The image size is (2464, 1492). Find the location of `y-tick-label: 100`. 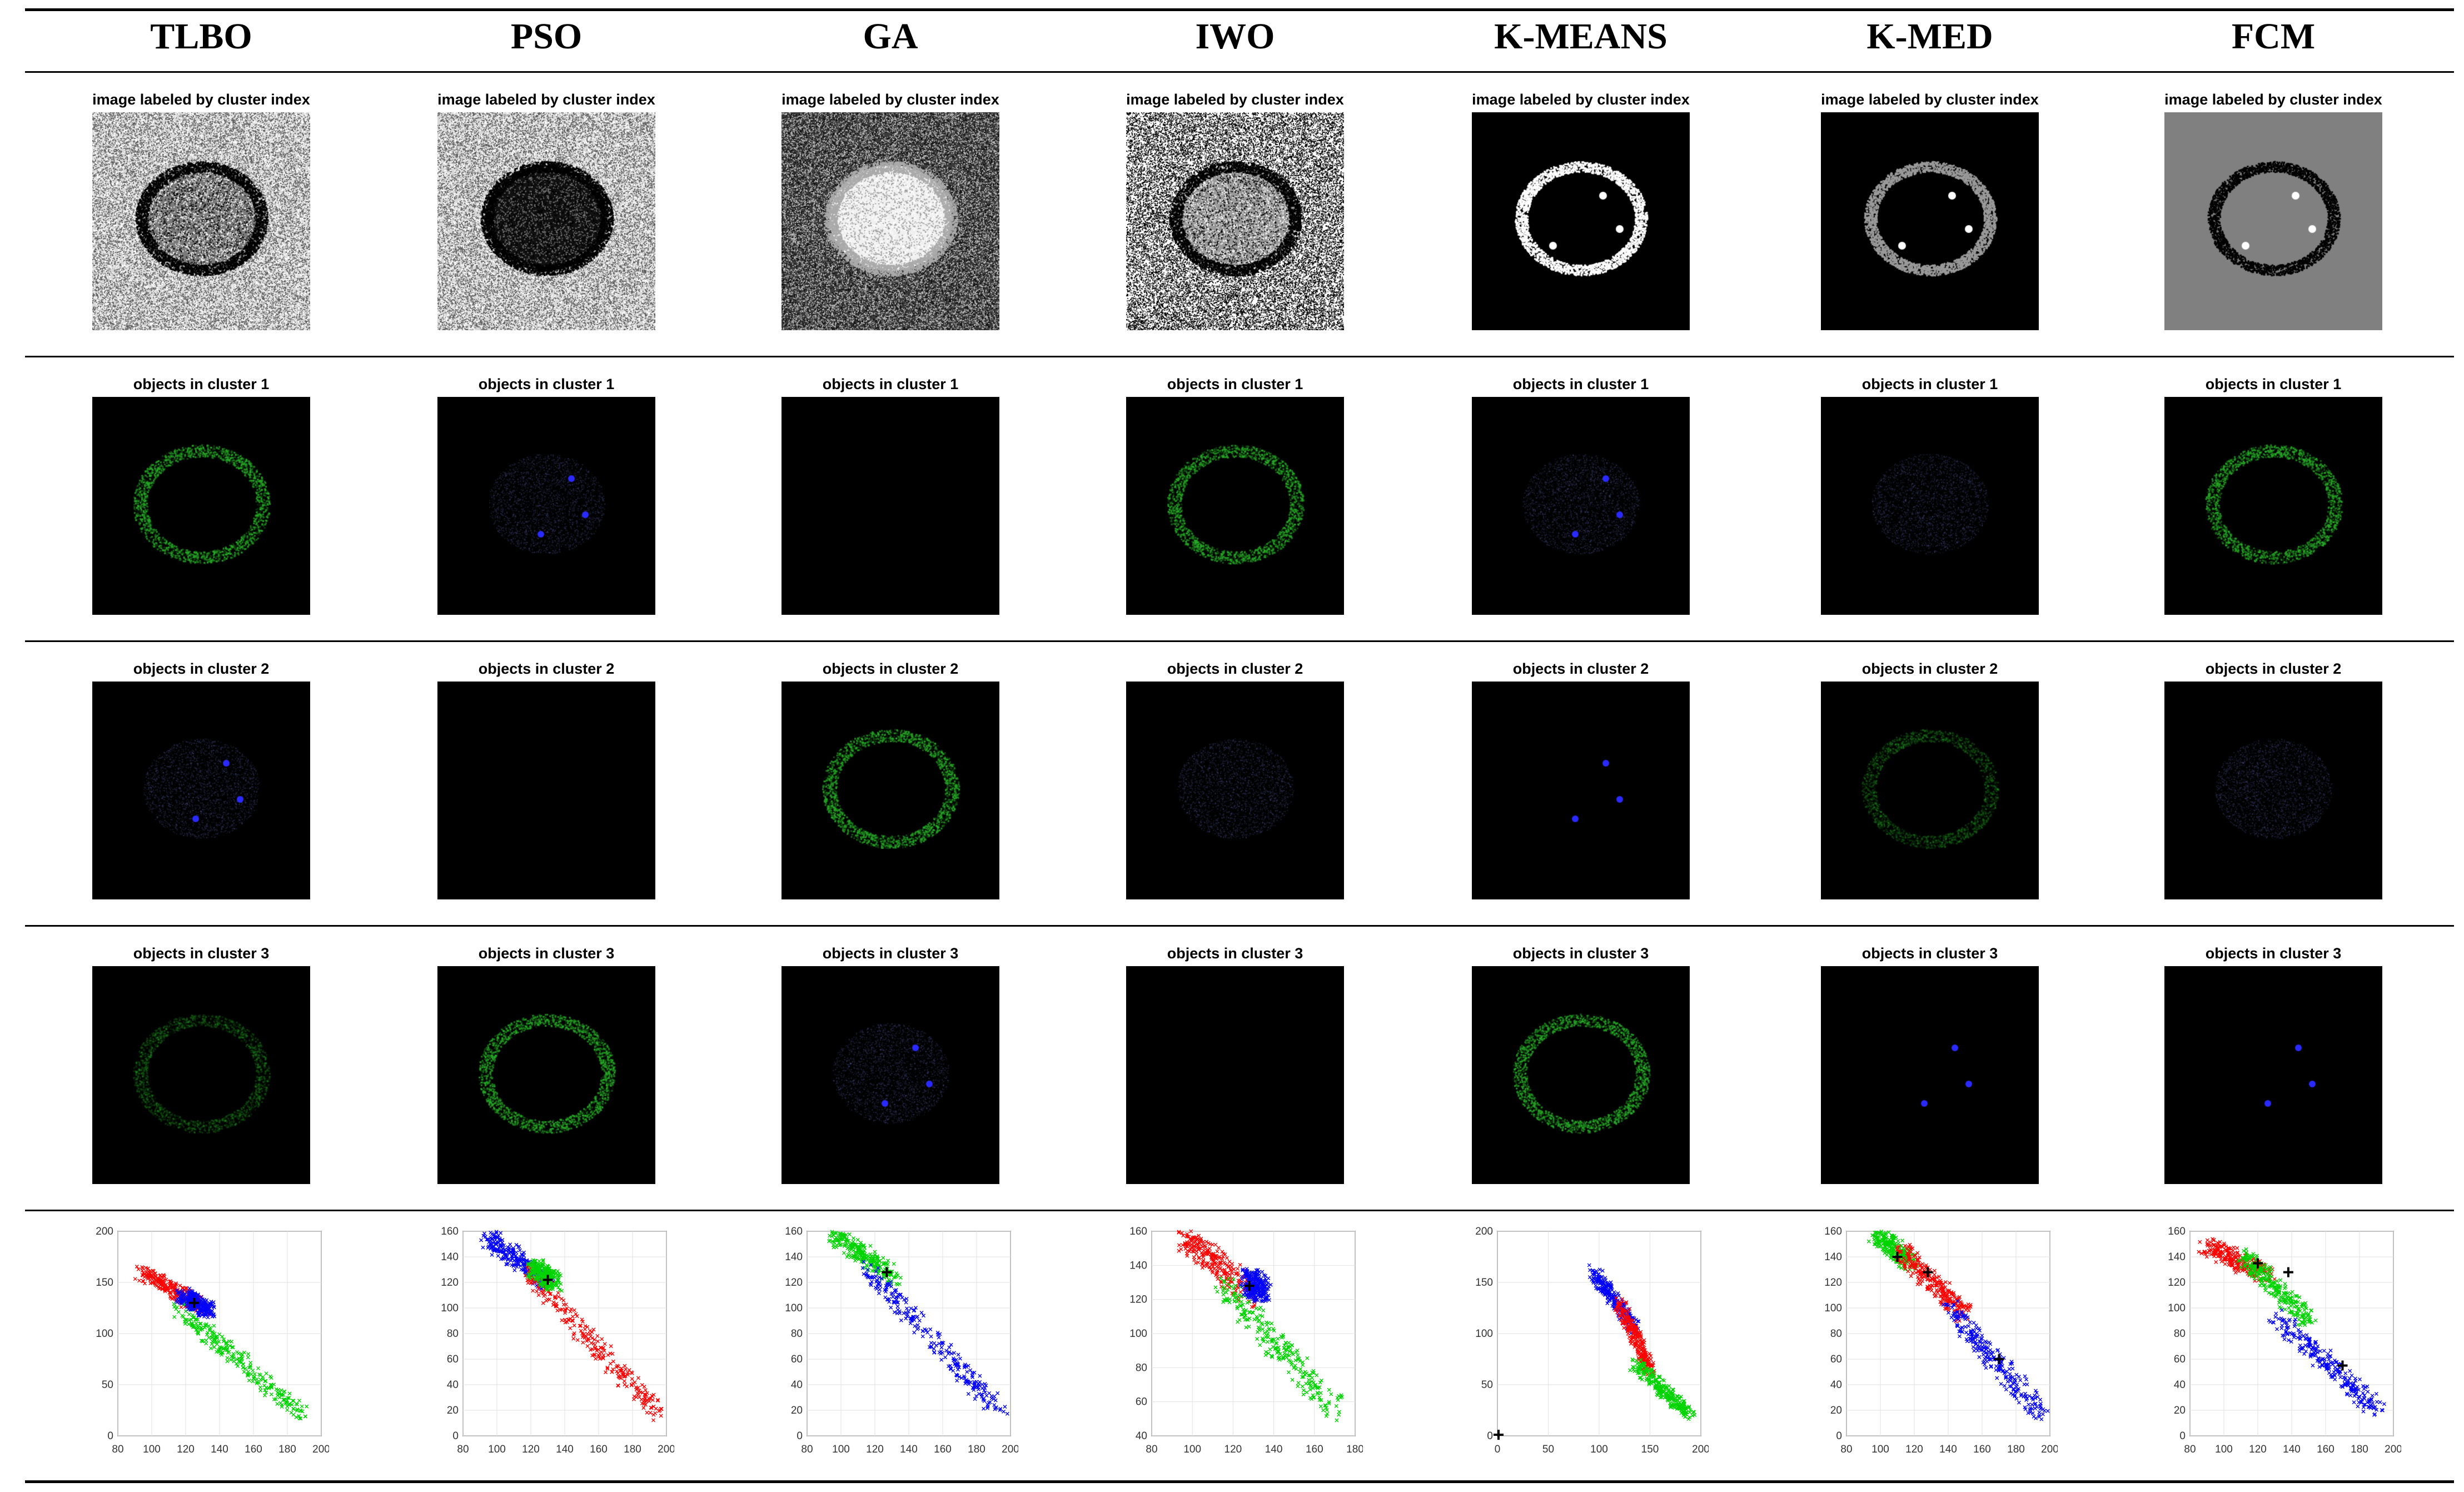

y-tick-label: 100 is located at coordinates (794, 1308).